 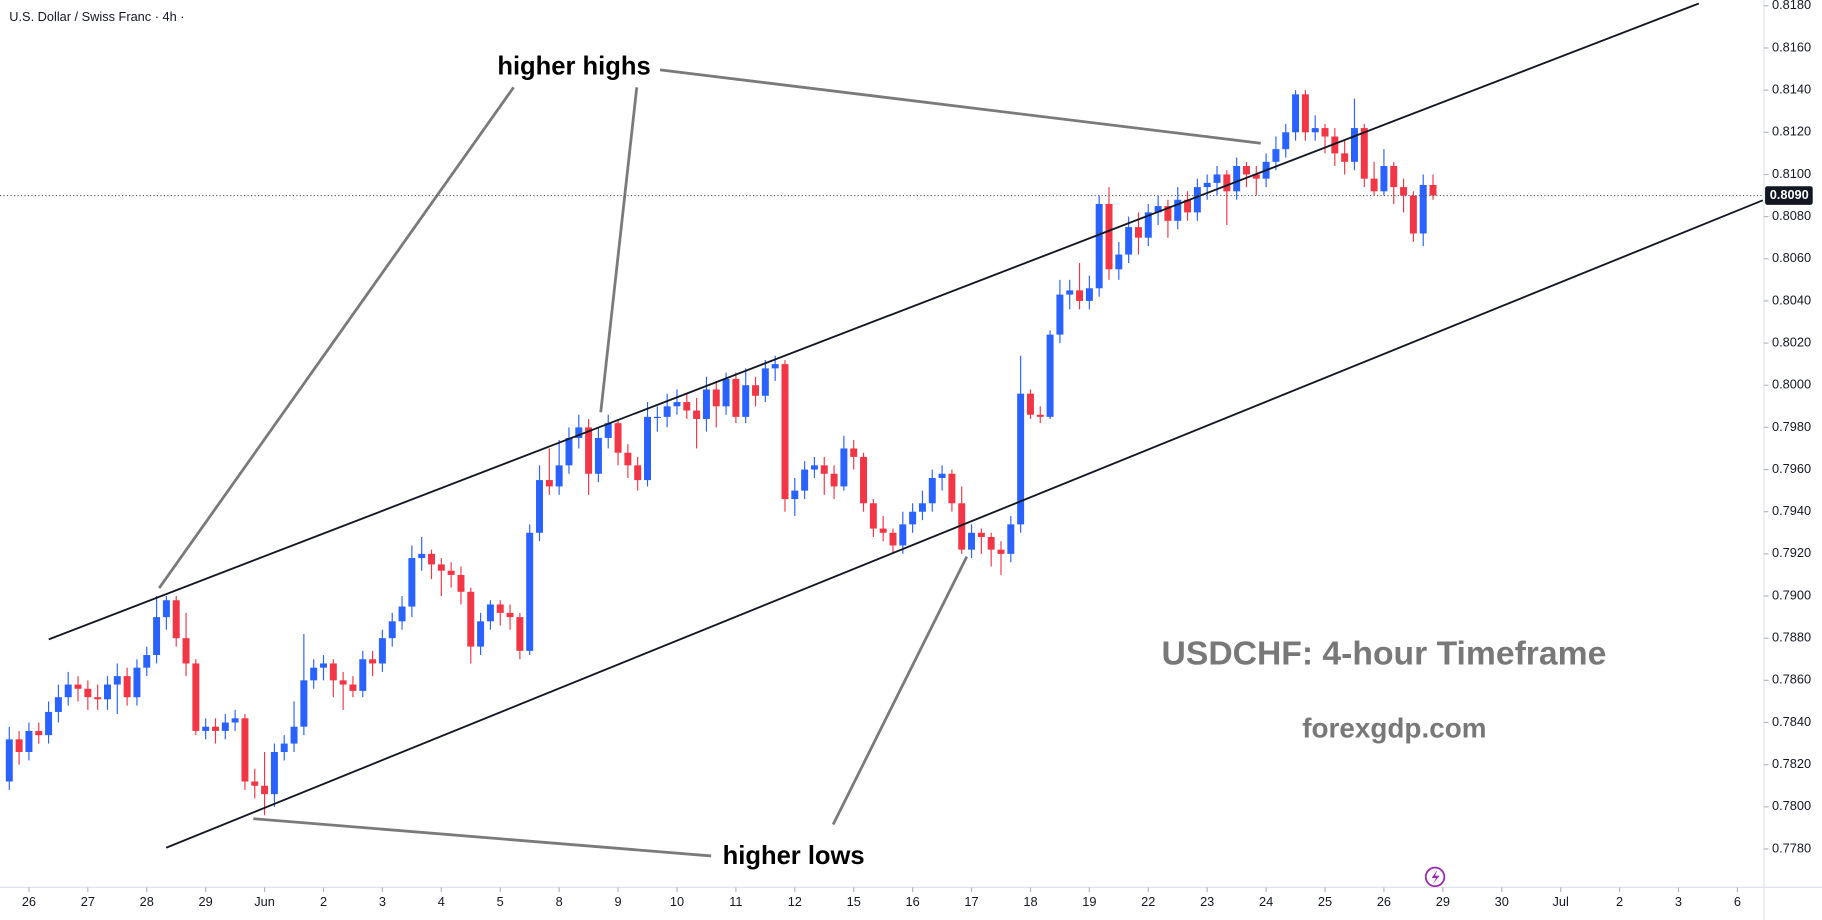 What do you see at coordinates (1789, 195) in the screenshot?
I see `last-price-tag` at bounding box center [1789, 195].